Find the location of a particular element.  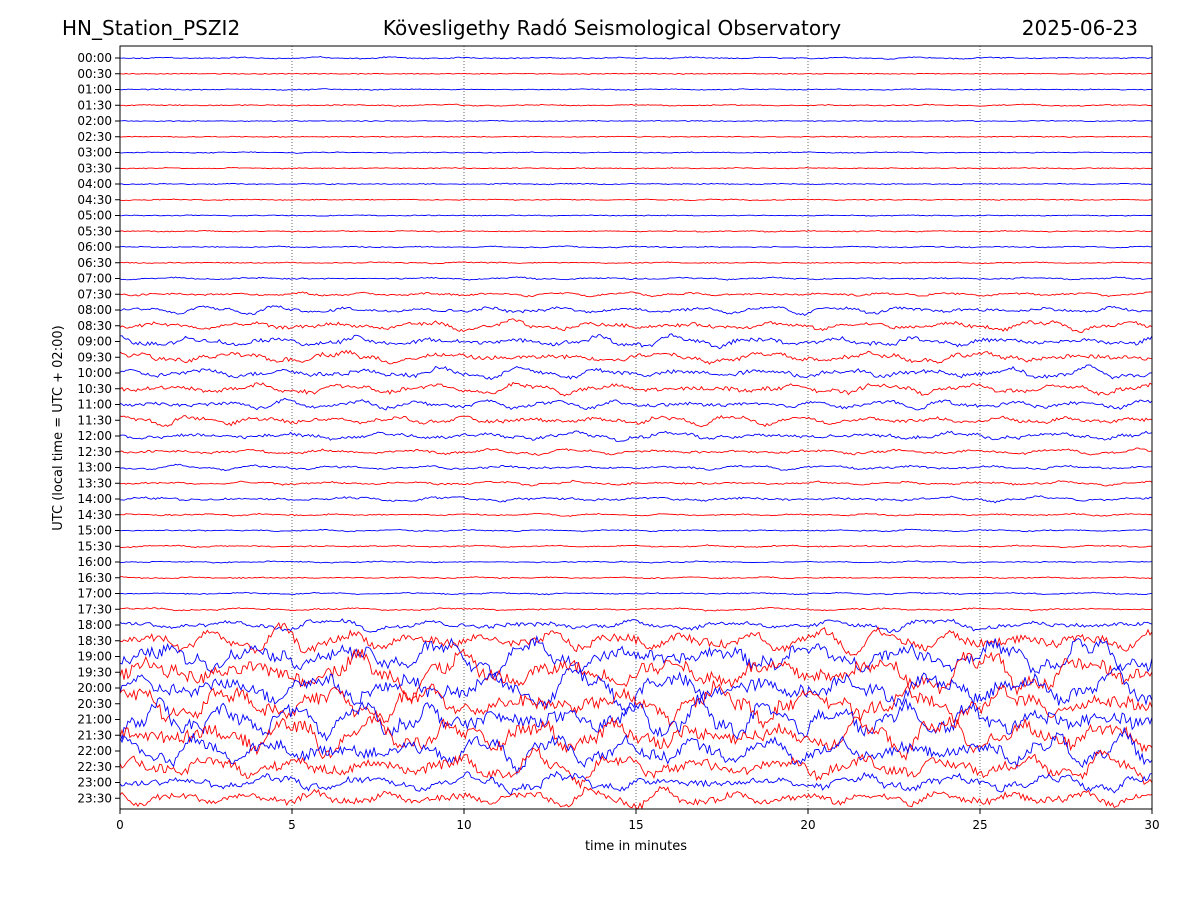

y-tick-label-24: 12:00 is located at coordinates (94, 436).